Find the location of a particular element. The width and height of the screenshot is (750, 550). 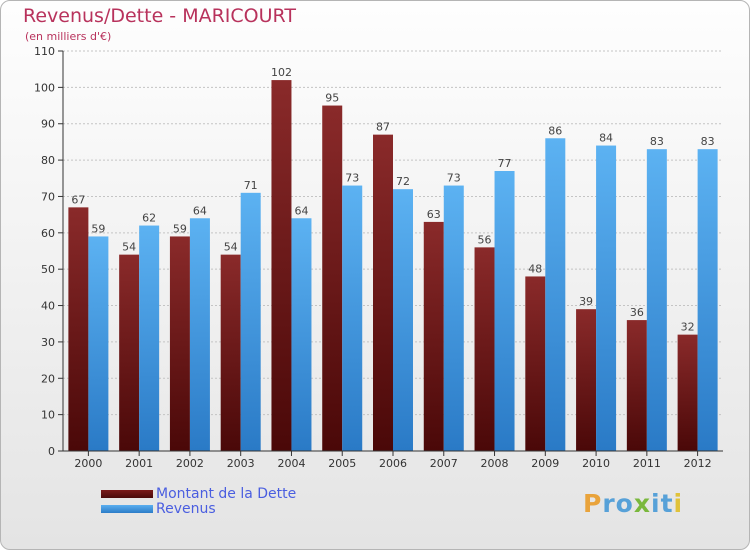

y-tick-label: 0 is located at coordinates (51, 451).